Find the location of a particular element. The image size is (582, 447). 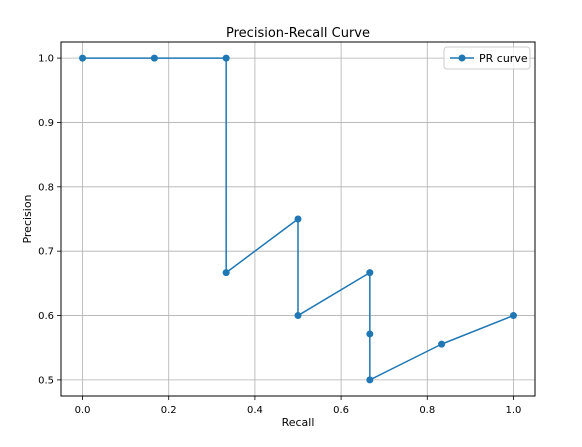

x-axis-label: Recall is located at coordinates (298, 422).